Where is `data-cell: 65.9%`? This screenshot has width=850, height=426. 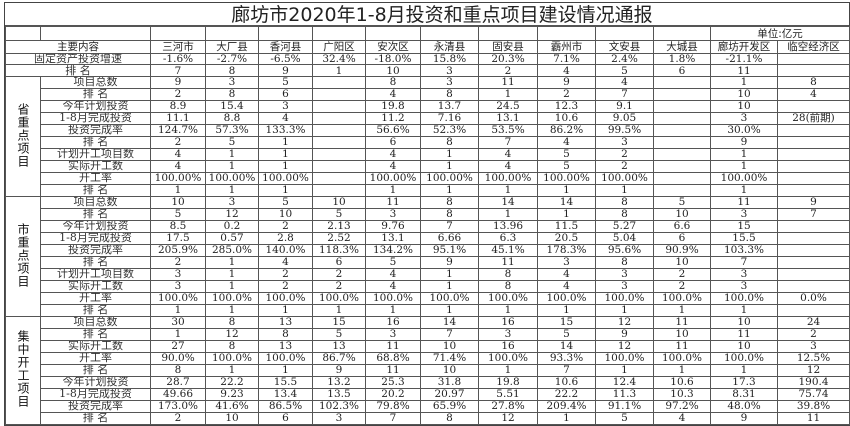
data-cell: 65.9% is located at coordinates (449, 406).